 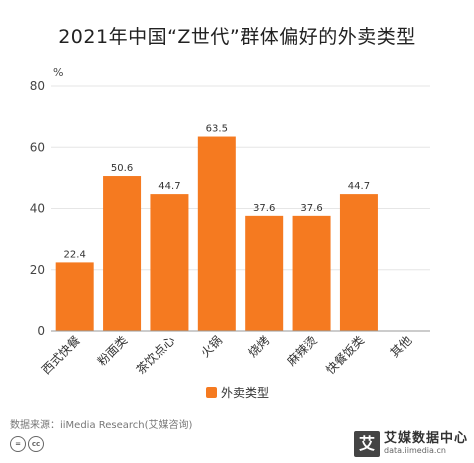 What do you see at coordinates (58, 72) in the screenshot?
I see `y-axis-unit-label: %` at bounding box center [58, 72].